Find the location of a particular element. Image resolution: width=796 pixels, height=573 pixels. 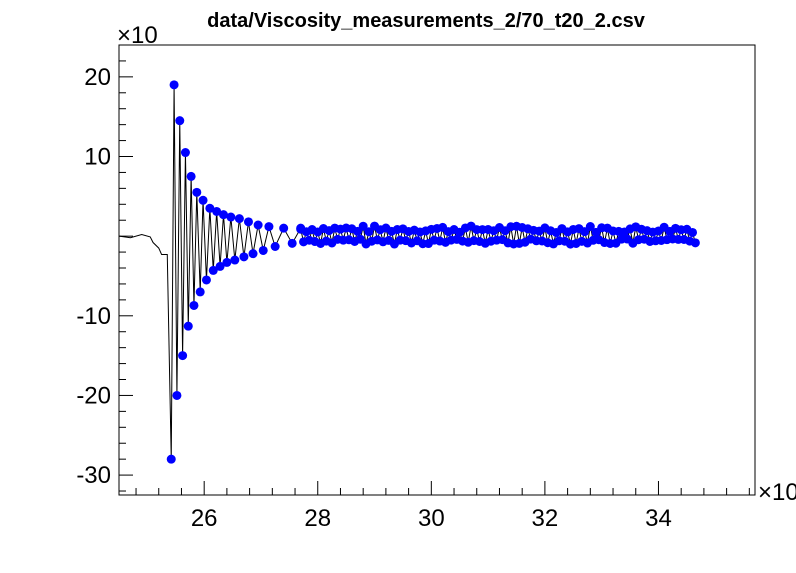

x-axis-exponent-label: ×10 is located at coordinates (777, 492).